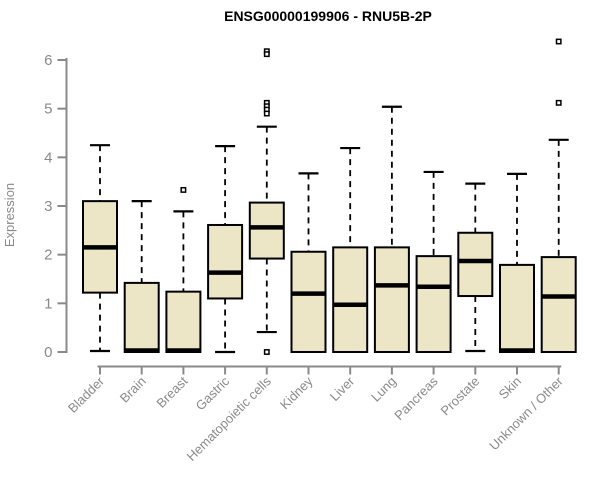 Image resolution: width=600 pixels, height=500 pixels. What do you see at coordinates (510, 388) in the screenshot?
I see `x-tick-label: Skin` at bounding box center [510, 388].